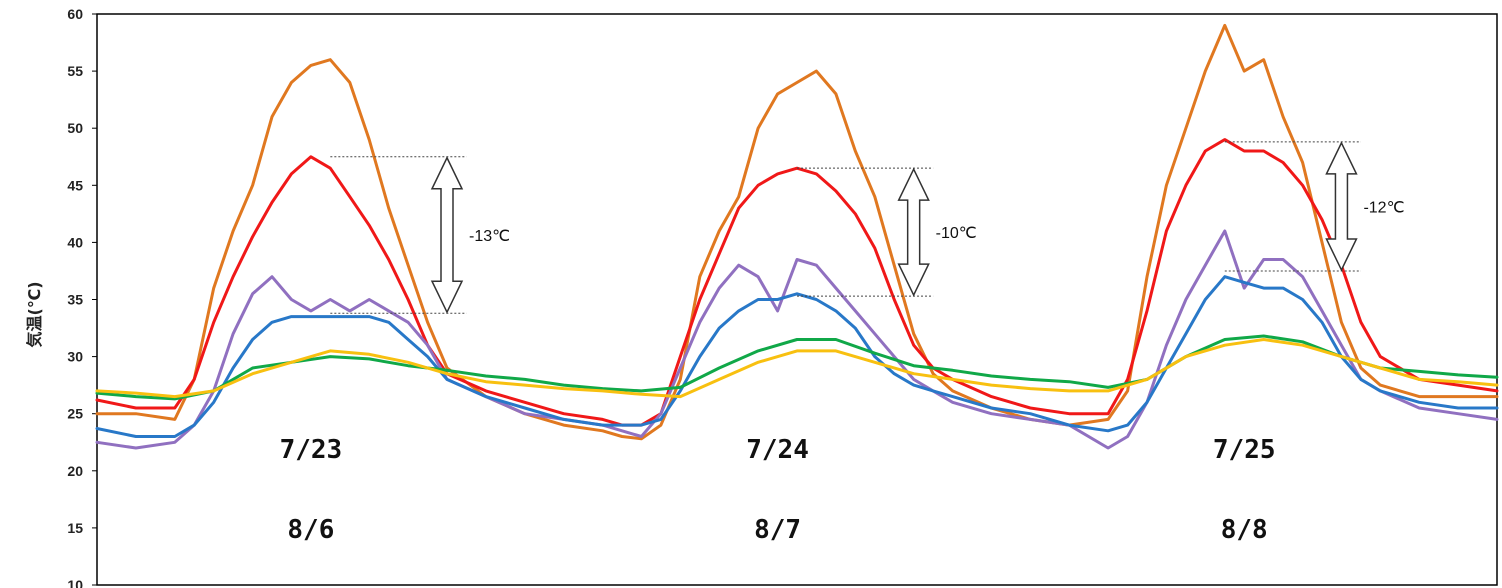 The width and height of the screenshot is (1502, 588). I want to click on delta-annotation-1: -13℃, so click(420, 235).